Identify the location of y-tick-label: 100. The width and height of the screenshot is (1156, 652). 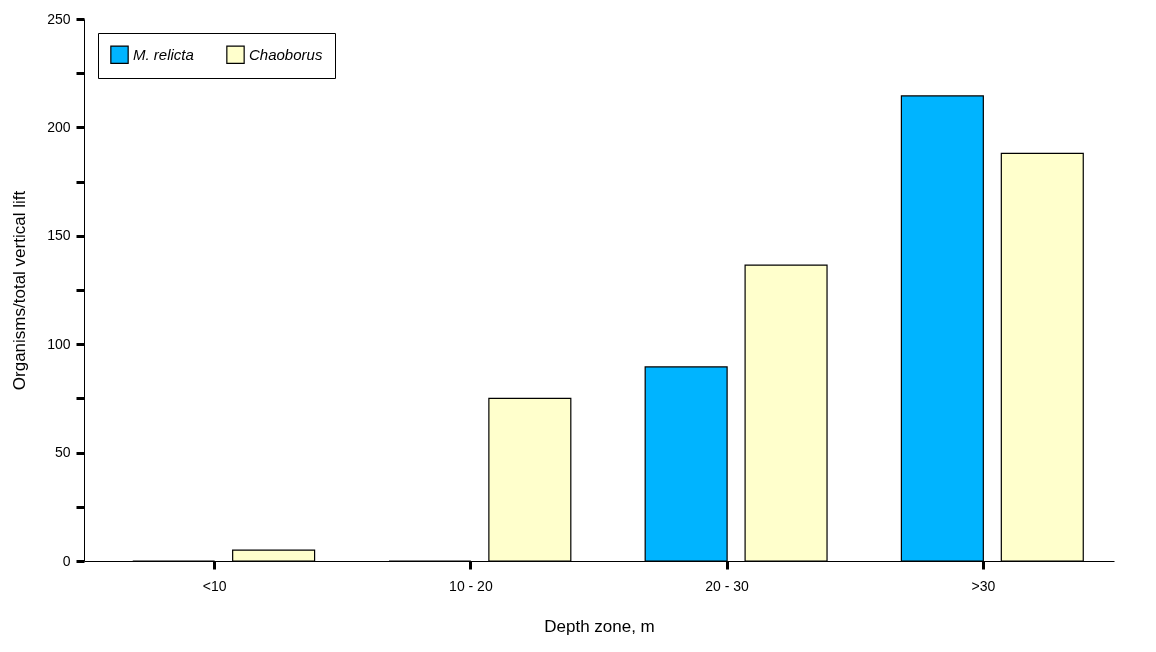
(59, 343).